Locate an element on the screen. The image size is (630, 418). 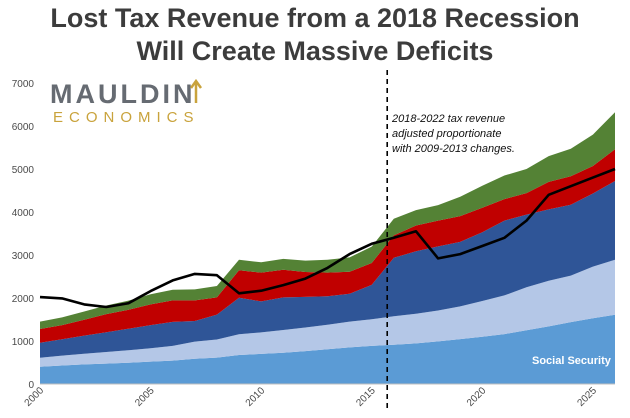
logo-text-mauldin: MAULDIN is located at coordinates (122, 94).